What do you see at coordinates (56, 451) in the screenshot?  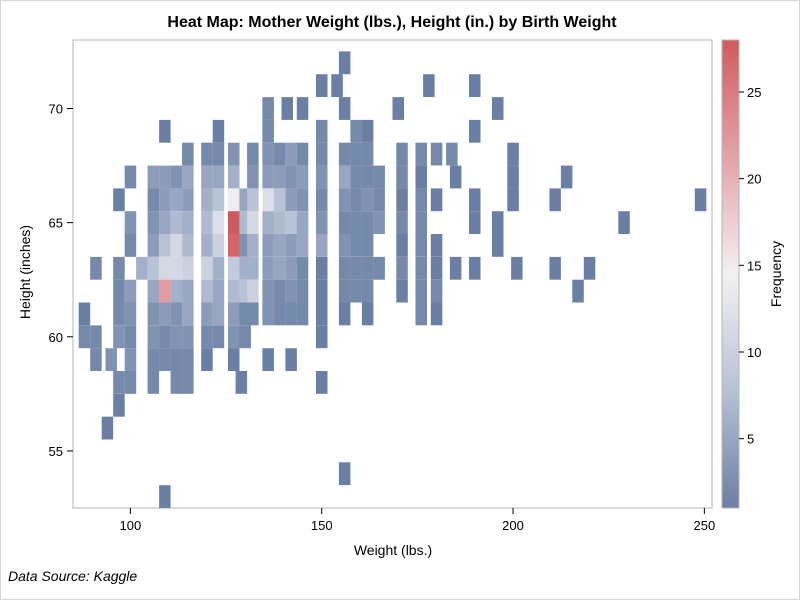 I see `y-tick-label: 55` at bounding box center [56, 451].